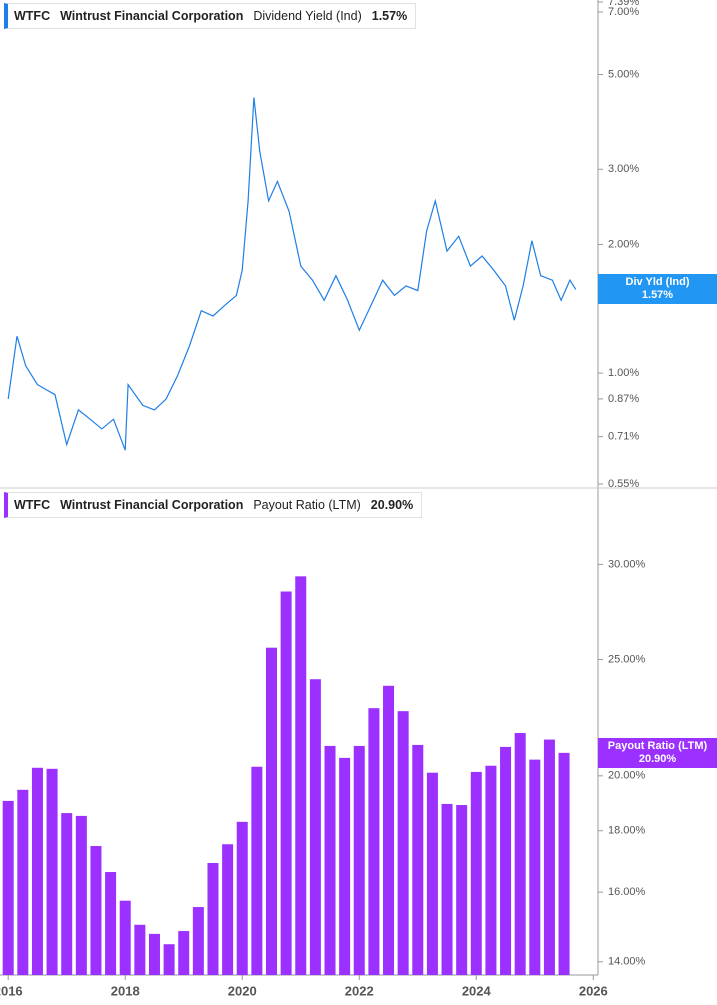 The width and height of the screenshot is (717, 1005). What do you see at coordinates (627, 564) in the screenshot?
I see `y-tick-label: 30.00%` at bounding box center [627, 564].